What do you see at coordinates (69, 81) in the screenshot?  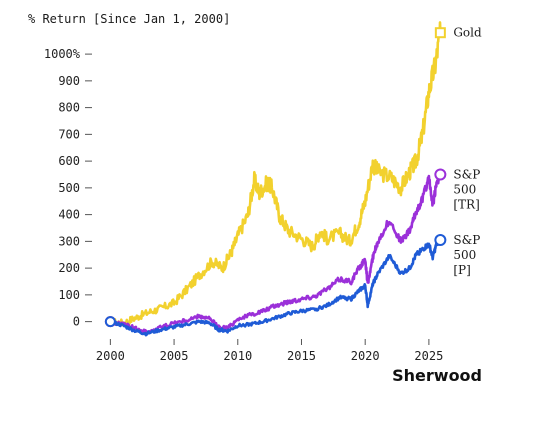 I see `y-tick-label: 900` at bounding box center [69, 81].